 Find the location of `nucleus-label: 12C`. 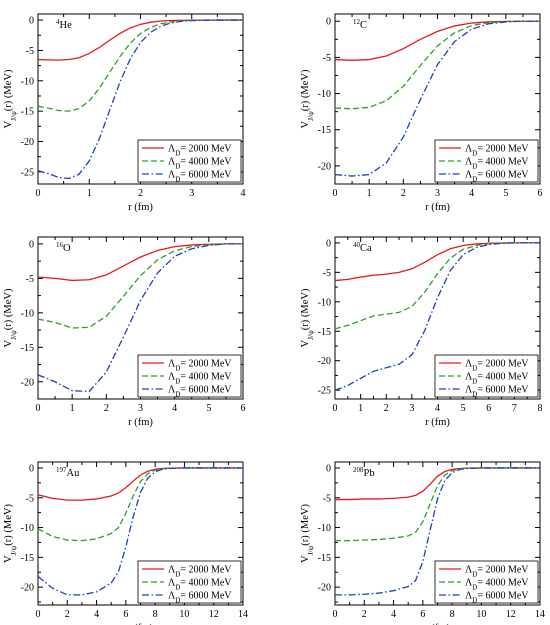

nucleus-label: 12C is located at coordinates (360, 24).